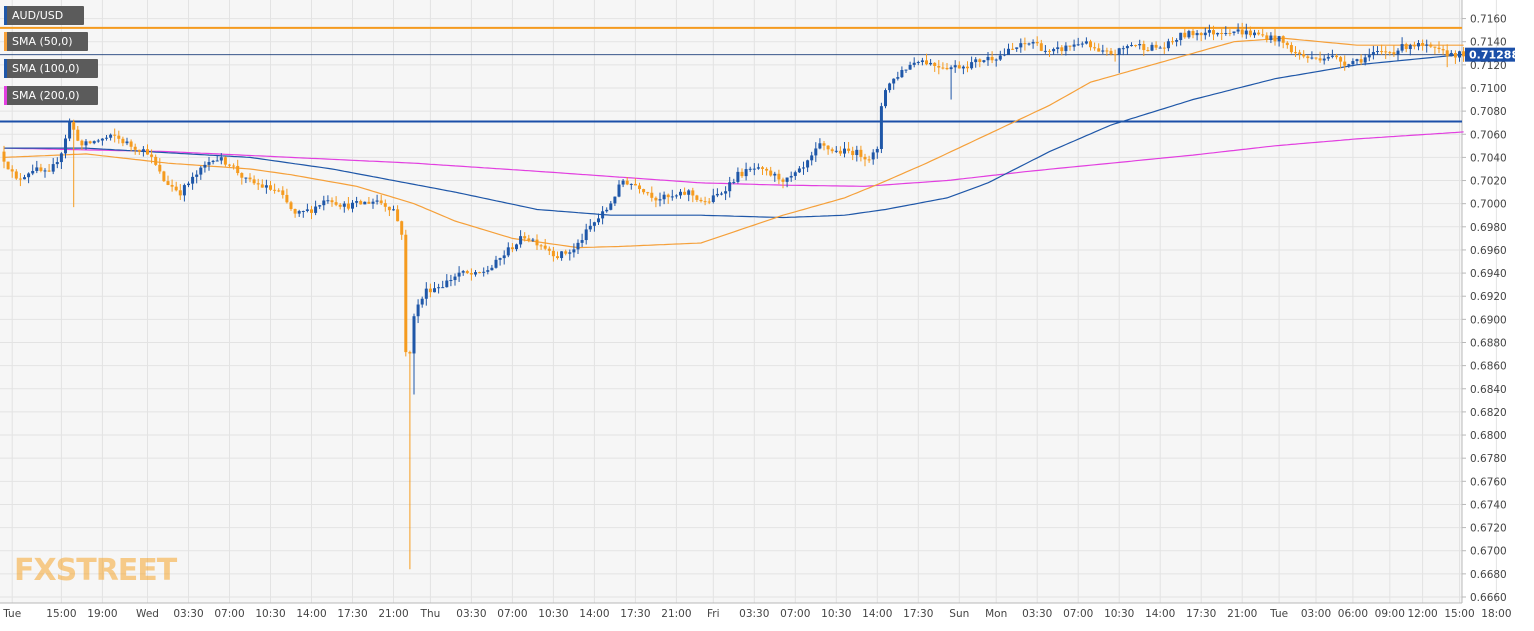 Image resolution: width=1534 pixels, height=631 pixels. What do you see at coordinates (147, 614) in the screenshot?
I see `x-tick-label: Wed` at bounding box center [147, 614].